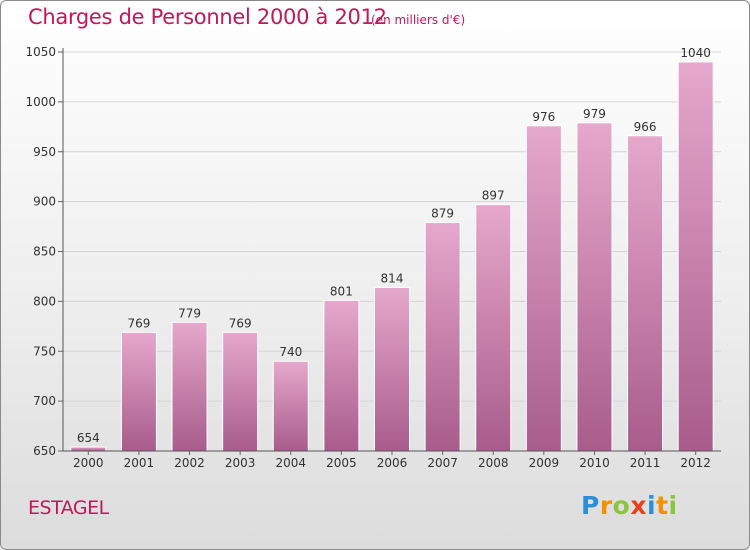 The image size is (750, 550). Describe the element at coordinates (543, 288) in the screenshot. I see `bar-2009` at that location.